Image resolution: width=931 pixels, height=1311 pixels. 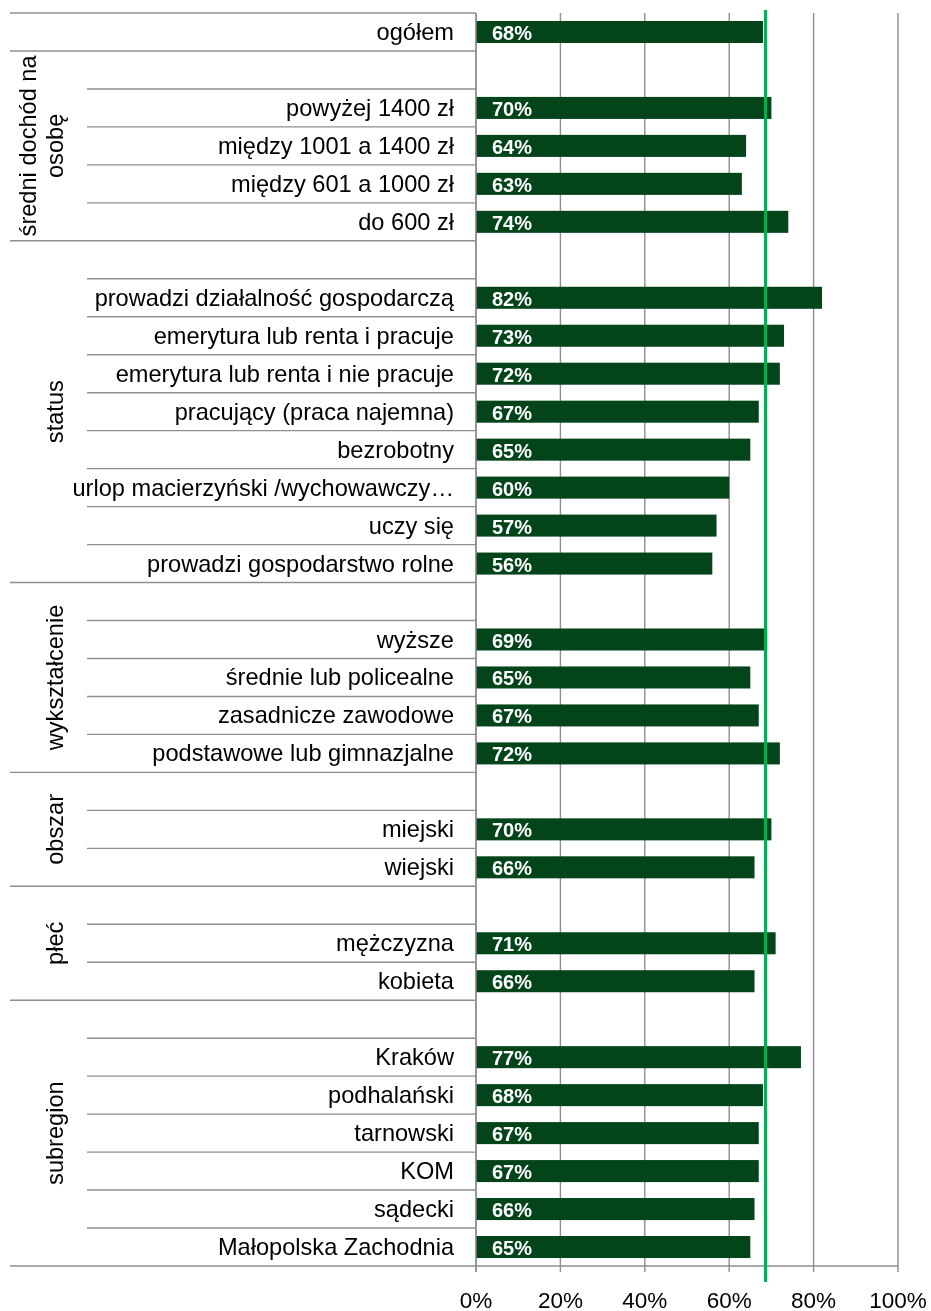 I want to click on y-tick-label: emerytura lub renta i nie pracuje, so click(x=284, y=373).